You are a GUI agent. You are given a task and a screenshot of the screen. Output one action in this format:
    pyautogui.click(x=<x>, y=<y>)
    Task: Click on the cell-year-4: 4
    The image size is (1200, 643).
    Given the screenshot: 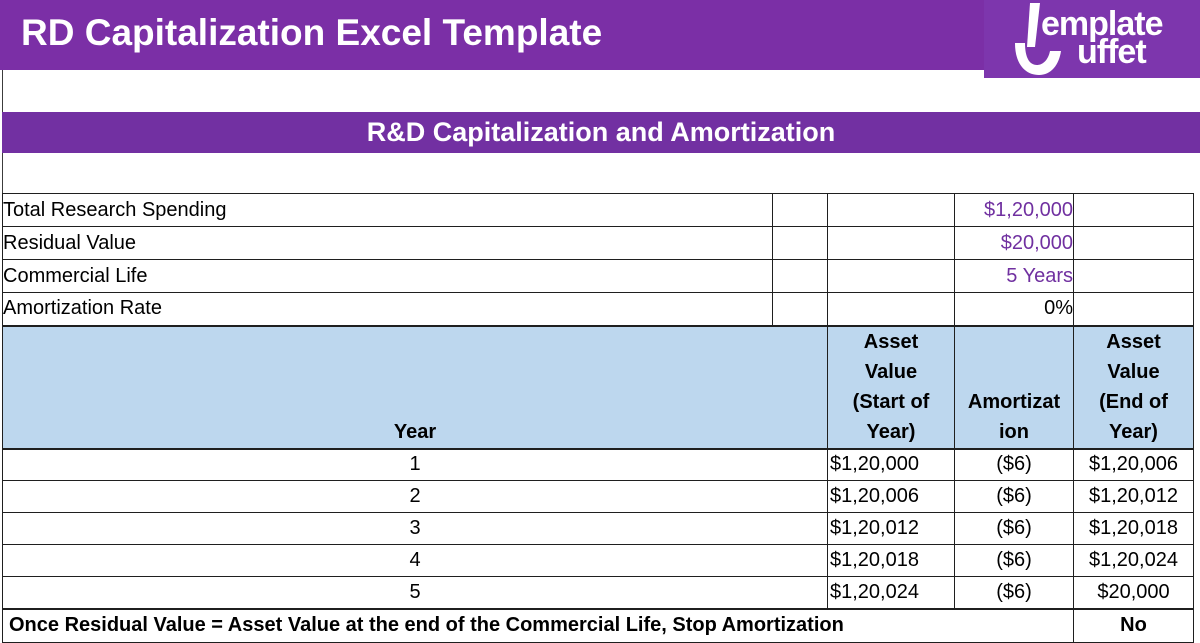 What is the action you would take?
    pyautogui.click(x=415, y=560)
    